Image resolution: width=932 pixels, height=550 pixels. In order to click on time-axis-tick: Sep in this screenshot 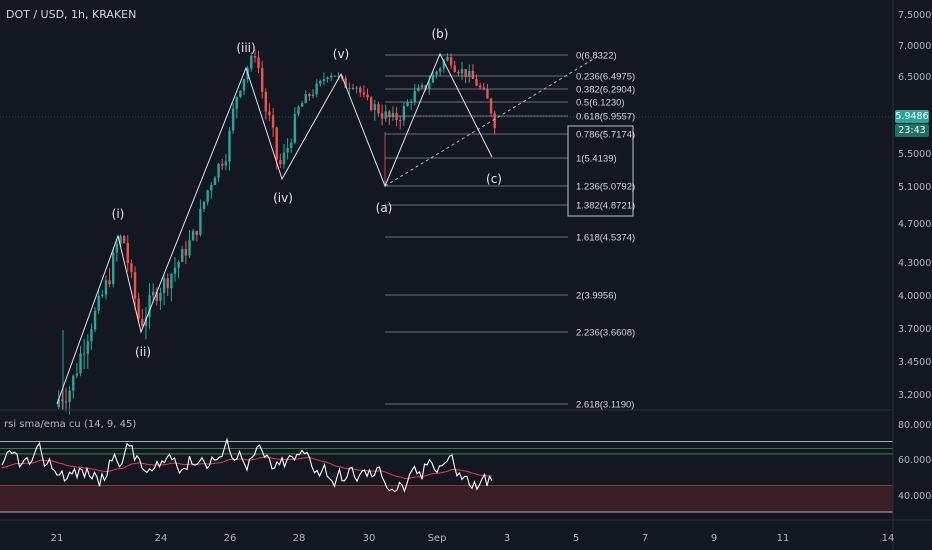, I will do `click(437, 538)`.